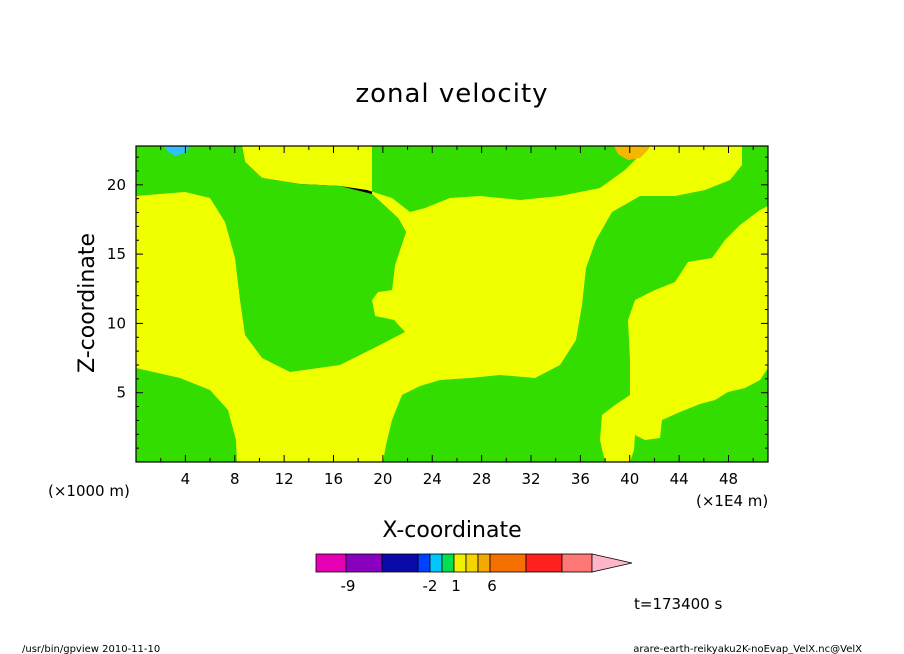 This screenshot has width=904, height=654. What do you see at coordinates (530, 479) in the screenshot?
I see `x-tick-label: 32` at bounding box center [530, 479].